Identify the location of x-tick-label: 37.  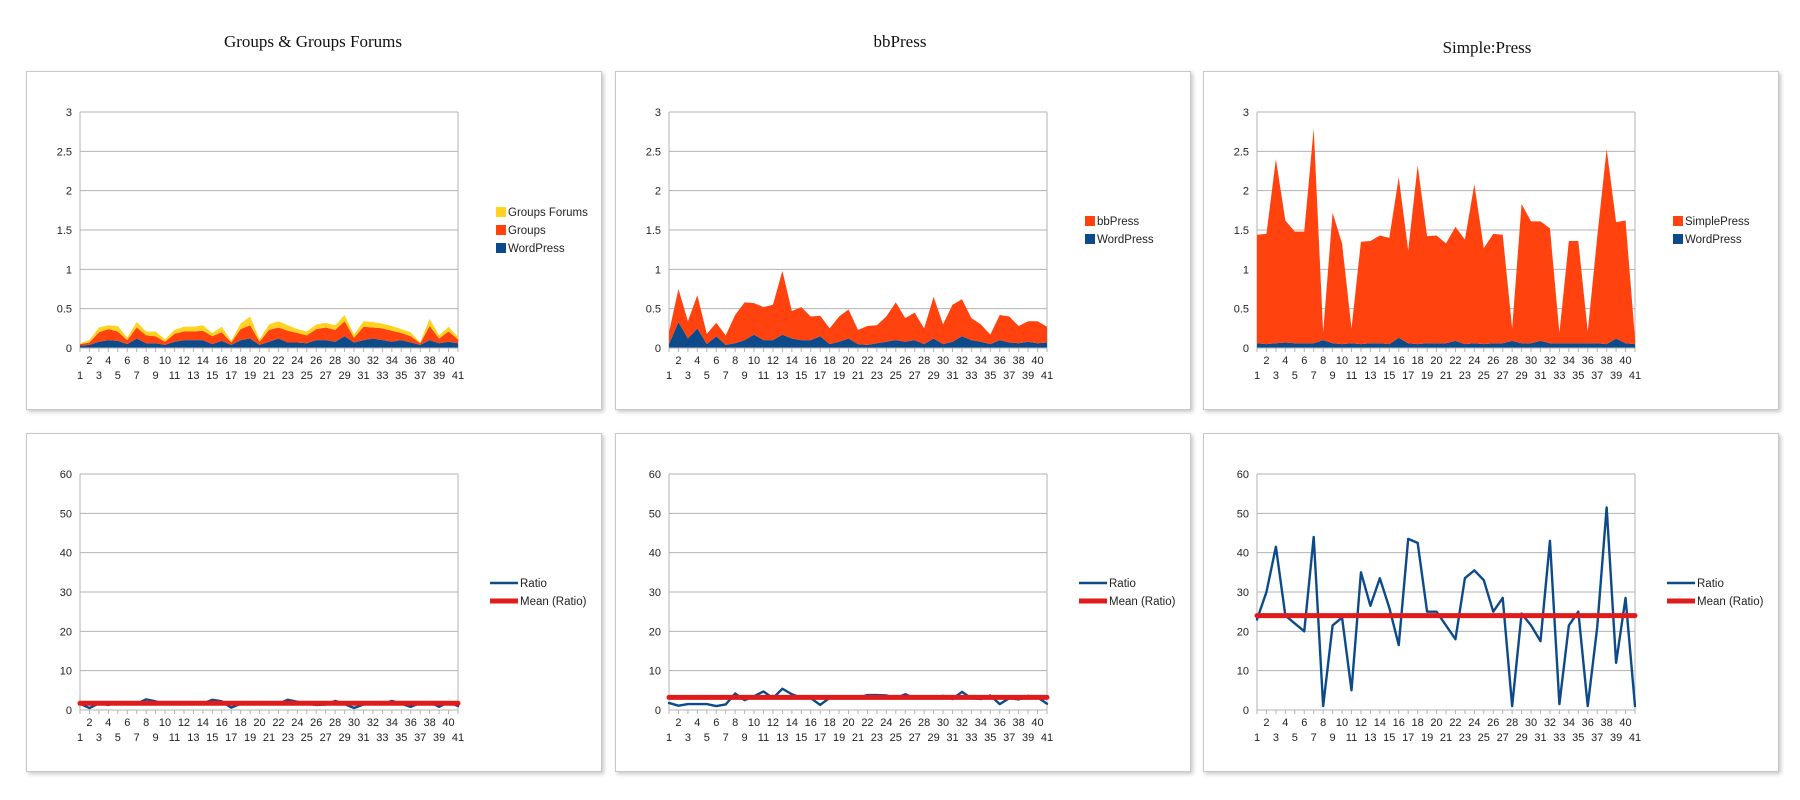
(420, 738).